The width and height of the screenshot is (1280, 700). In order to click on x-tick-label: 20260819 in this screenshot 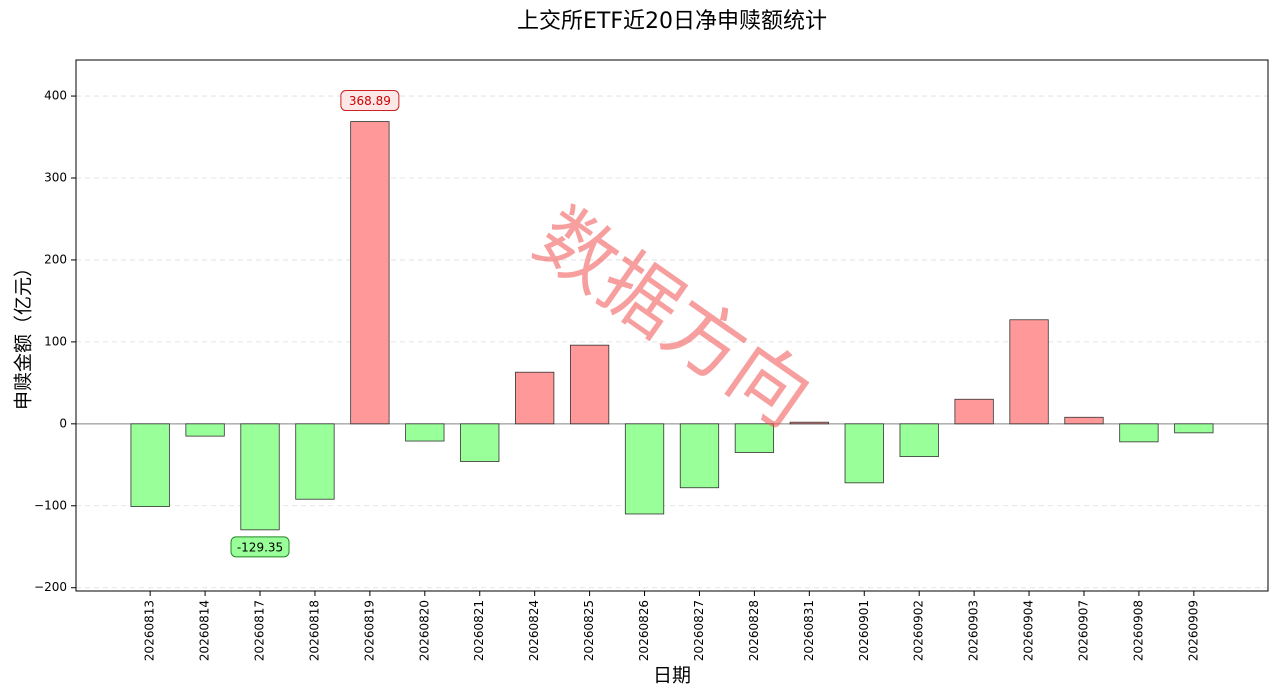, I will do `click(369, 630)`.